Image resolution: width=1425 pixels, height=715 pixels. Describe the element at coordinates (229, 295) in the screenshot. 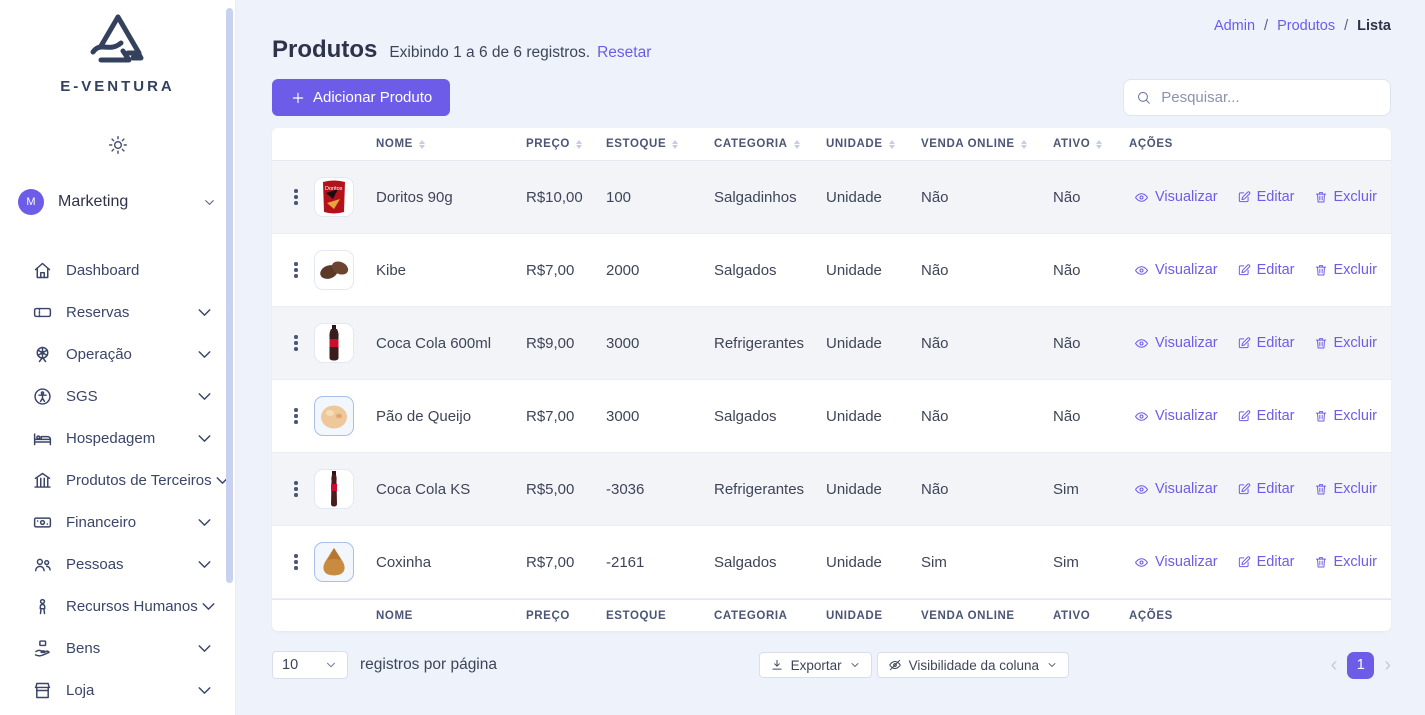

I see `sidebar-scrollbar` at that location.